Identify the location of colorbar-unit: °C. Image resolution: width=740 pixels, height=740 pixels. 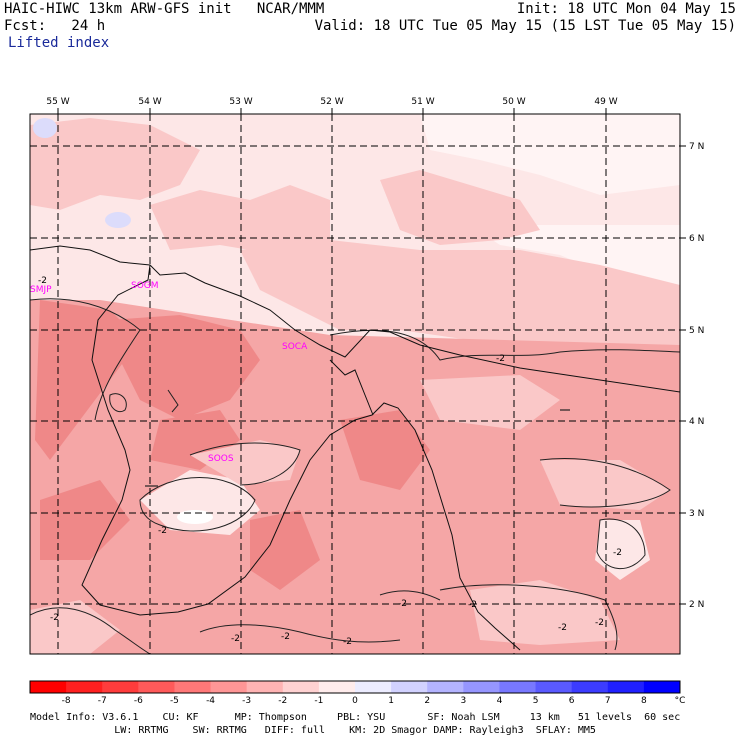
(680, 701).